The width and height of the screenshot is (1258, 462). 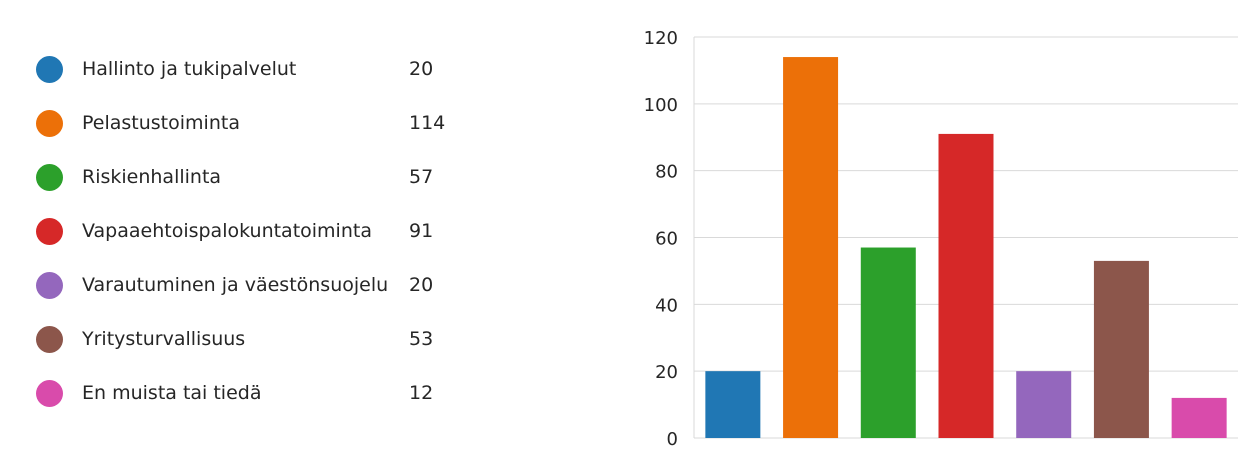 What do you see at coordinates (661, 38) in the screenshot?
I see `y-tick-label: 120` at bounding box center [661, 38].